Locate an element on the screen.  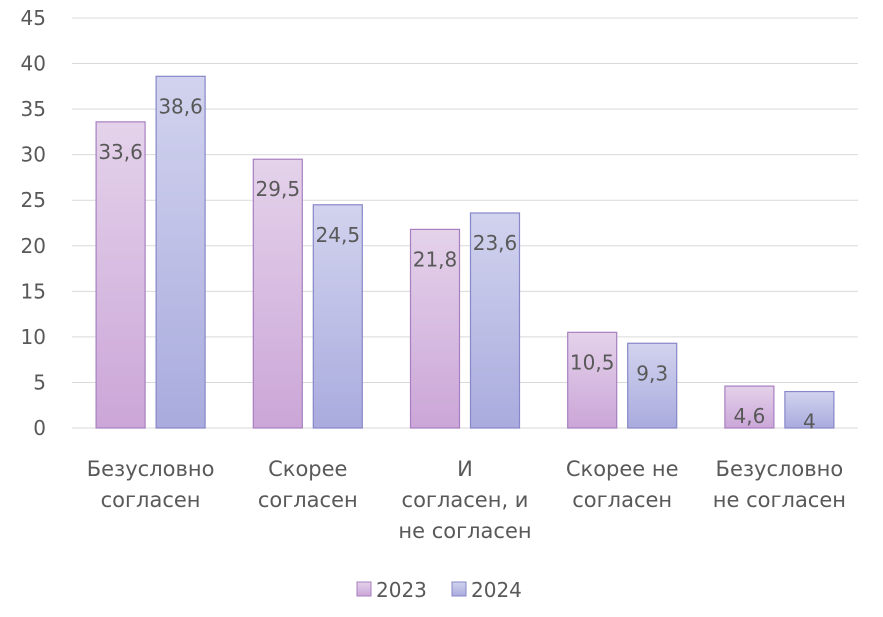
legend-label-2023: 2023 is located at coordinates (401, 590).